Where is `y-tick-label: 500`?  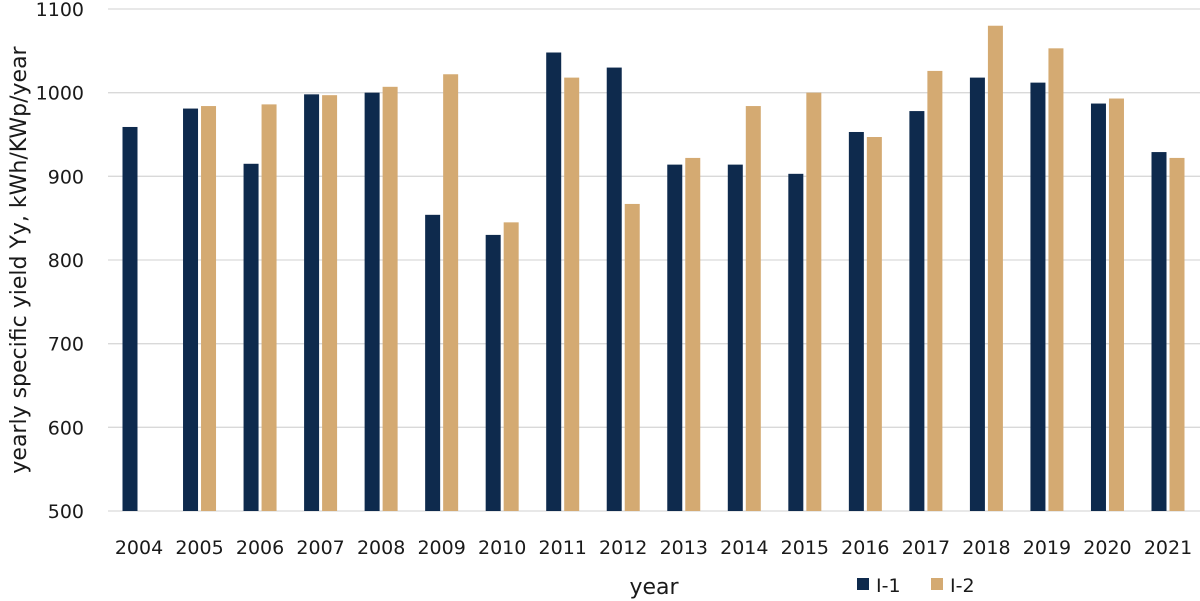
y-tick-label: 500 is located at coordinates (66, 512).